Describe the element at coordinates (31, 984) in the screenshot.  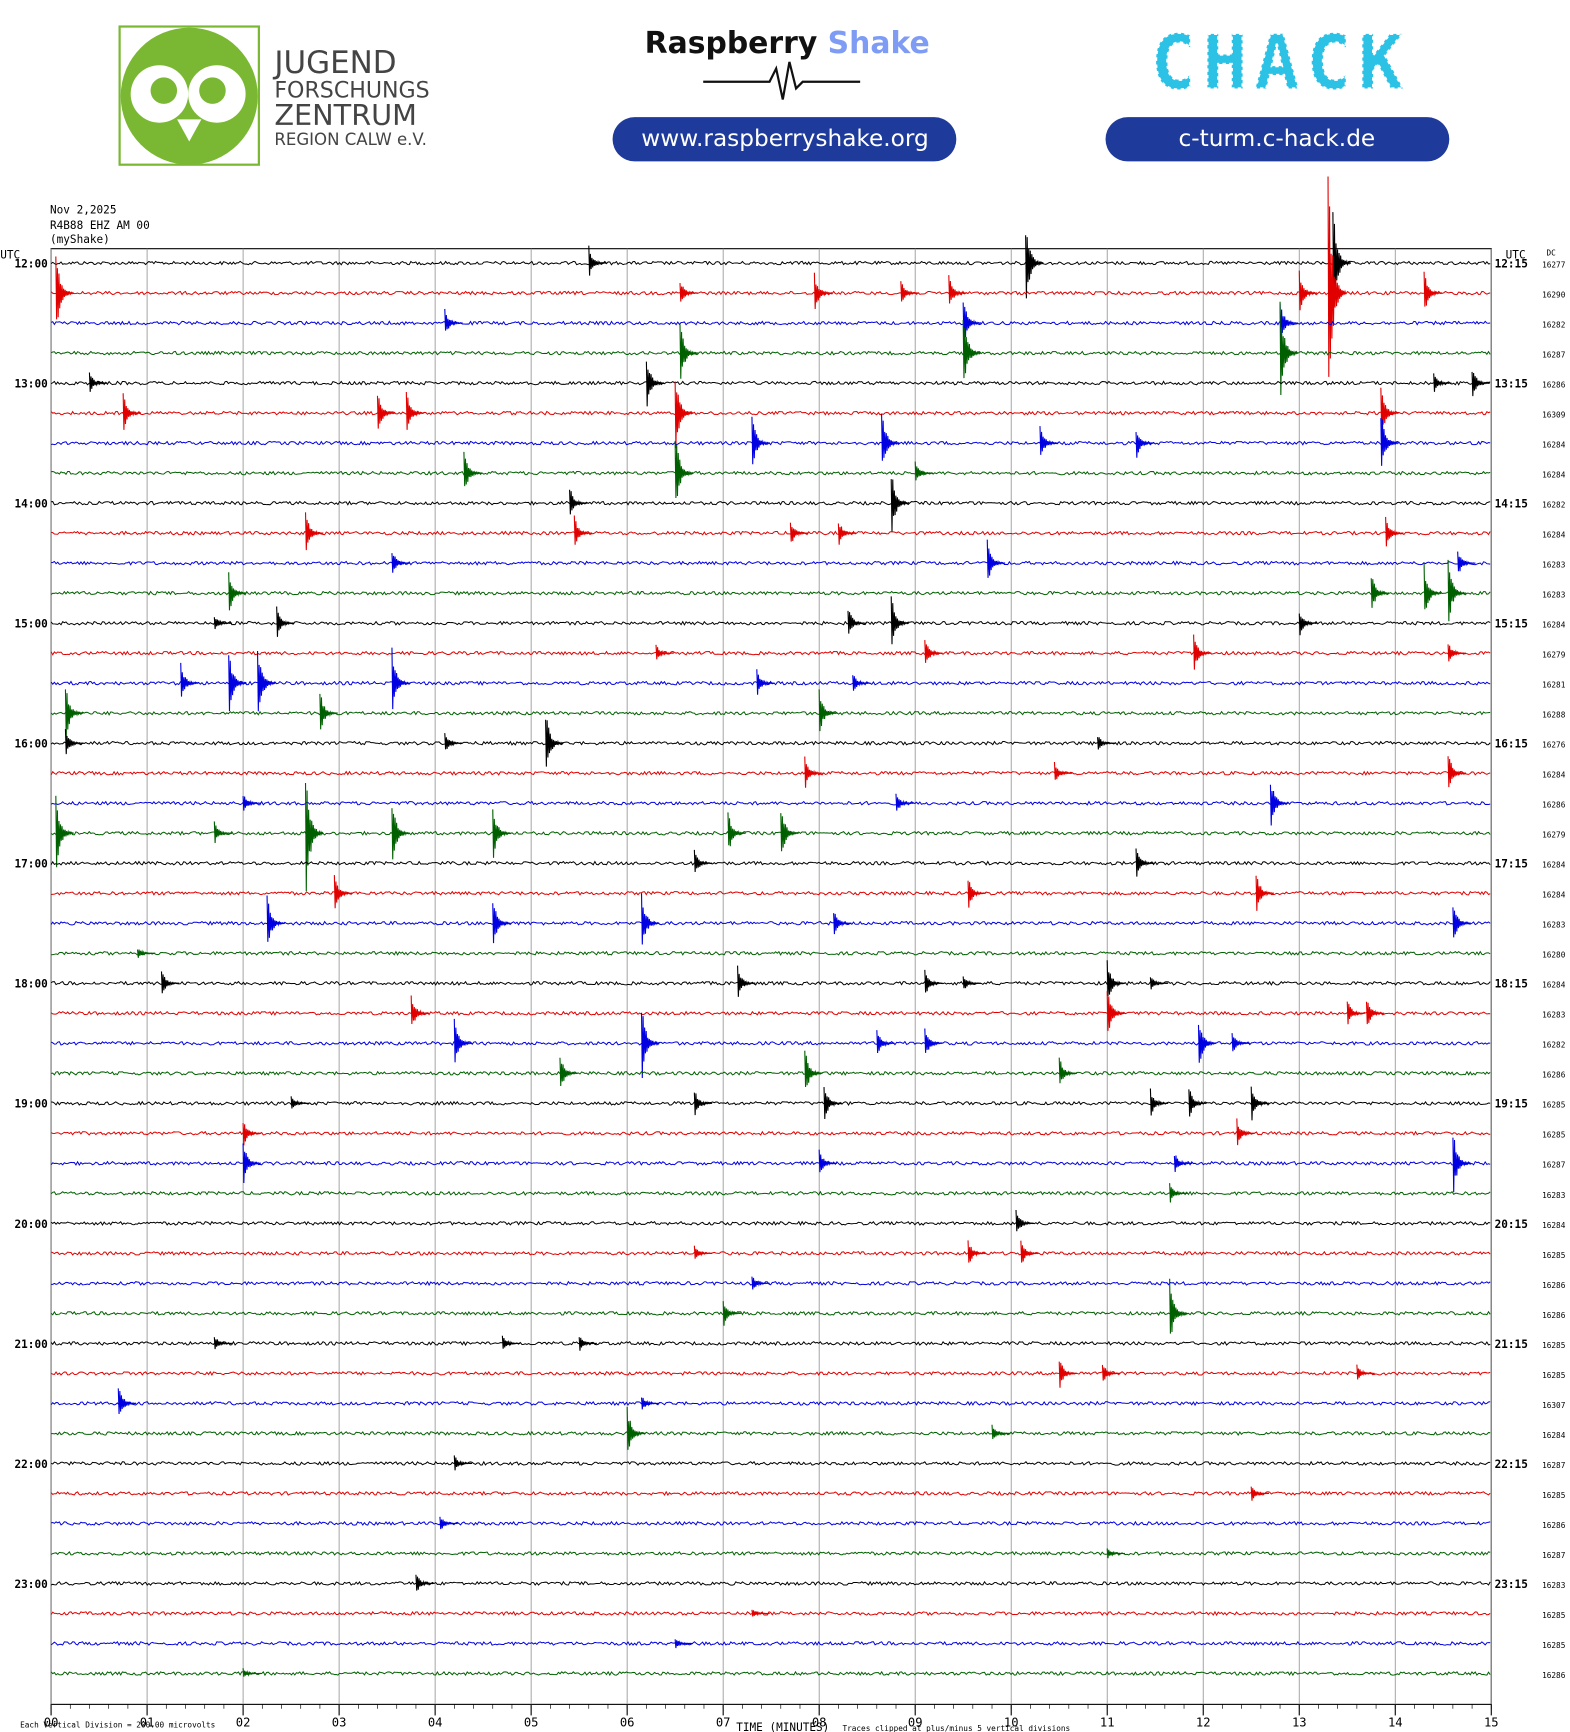
I see `left-time-label: 18:00` at that location.